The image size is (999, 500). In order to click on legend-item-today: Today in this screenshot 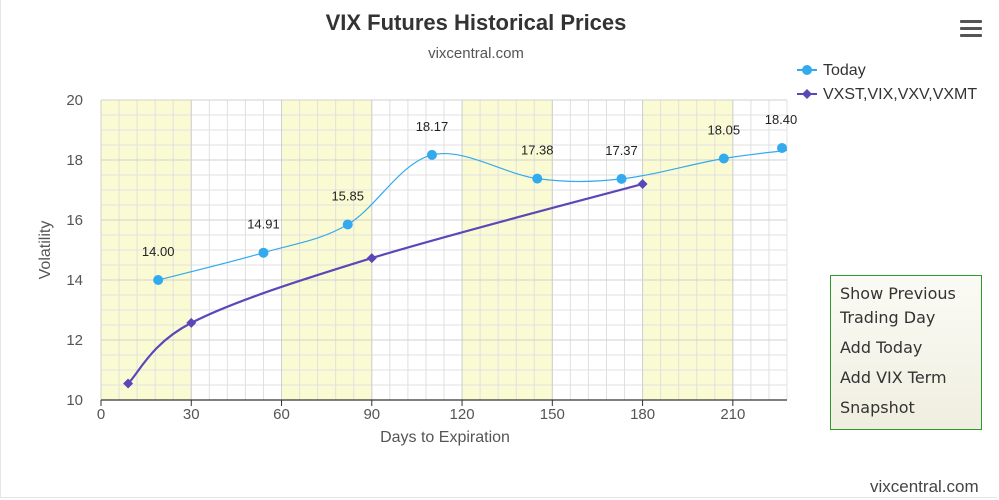, I will do `click(831, 70)`.